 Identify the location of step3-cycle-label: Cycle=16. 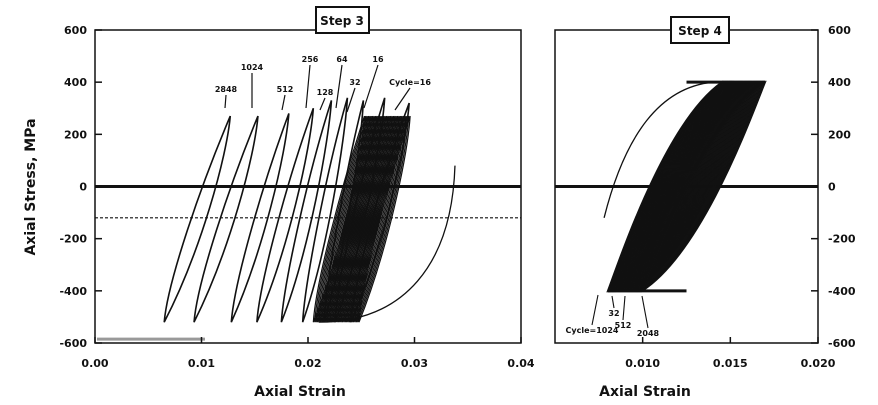
(410, 82).